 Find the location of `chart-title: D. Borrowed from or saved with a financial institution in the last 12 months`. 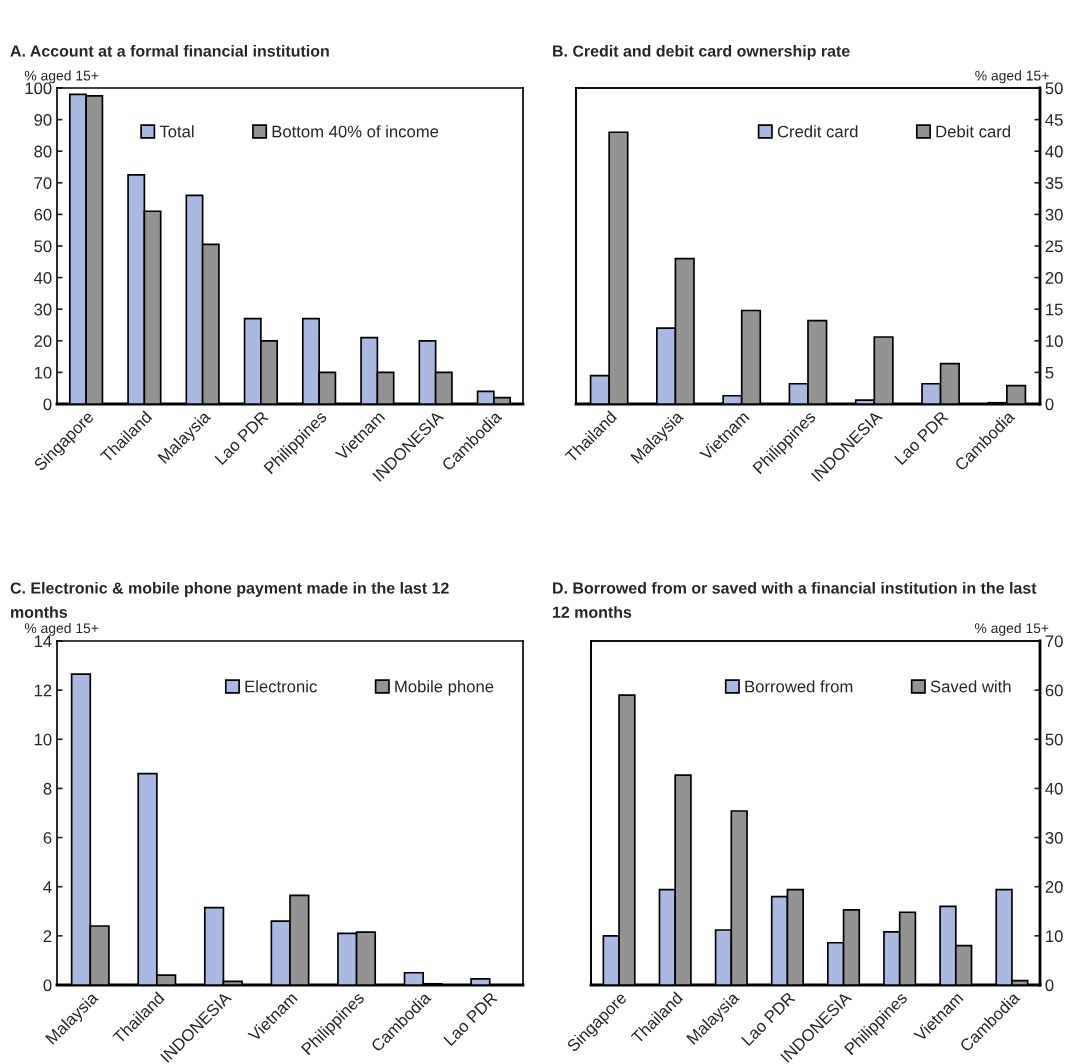

chart-title: D. Borrowed from or saved with a financial institution in the last 12 months is located at coordinates (795, 600).